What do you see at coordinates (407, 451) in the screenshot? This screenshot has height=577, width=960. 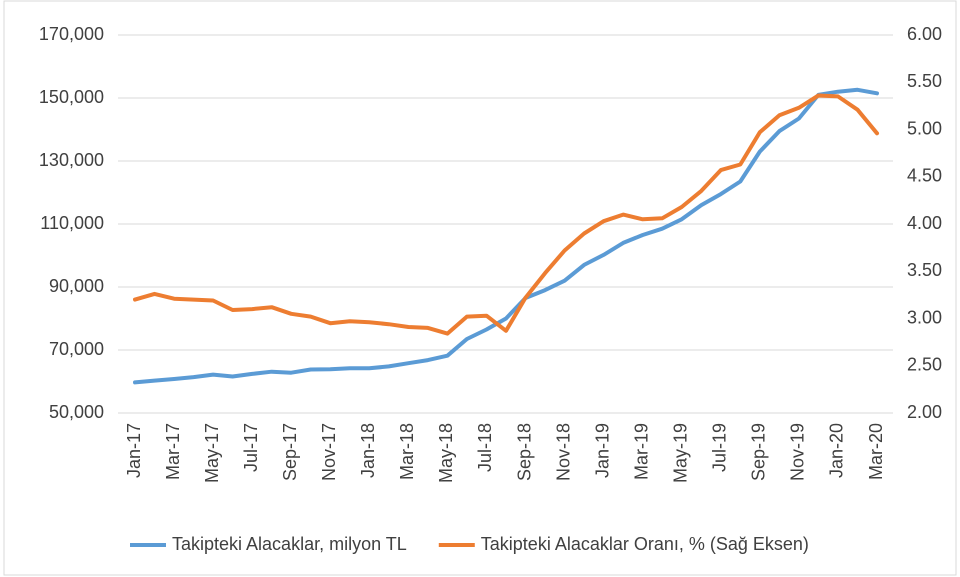 I see `x-tick-label: Mar-18` at bounding box center [407, 451].